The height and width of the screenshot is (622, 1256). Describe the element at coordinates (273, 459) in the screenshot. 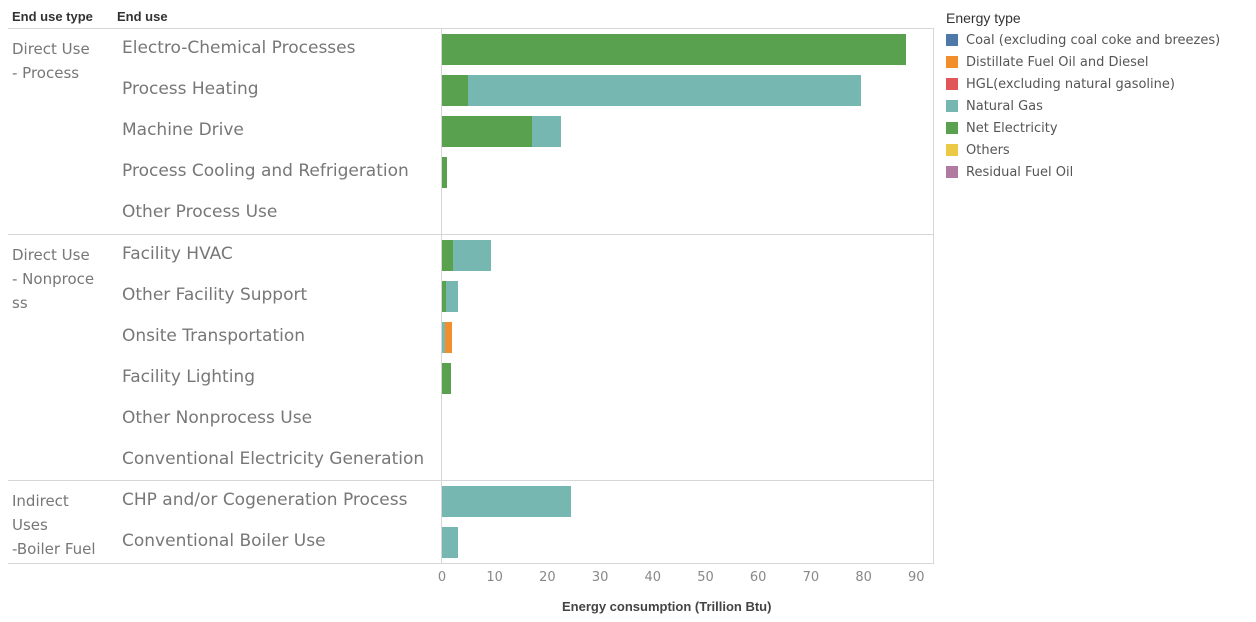

I see `row-label: Conventional Electricity Generation` at that location.